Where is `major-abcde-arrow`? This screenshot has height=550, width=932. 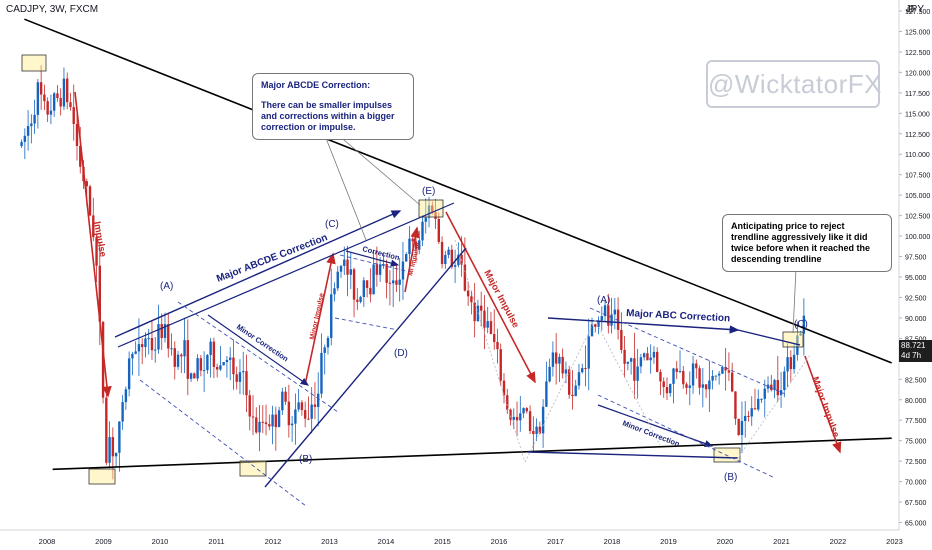
major-abcde-arrow is located at coordinates (258, 274).